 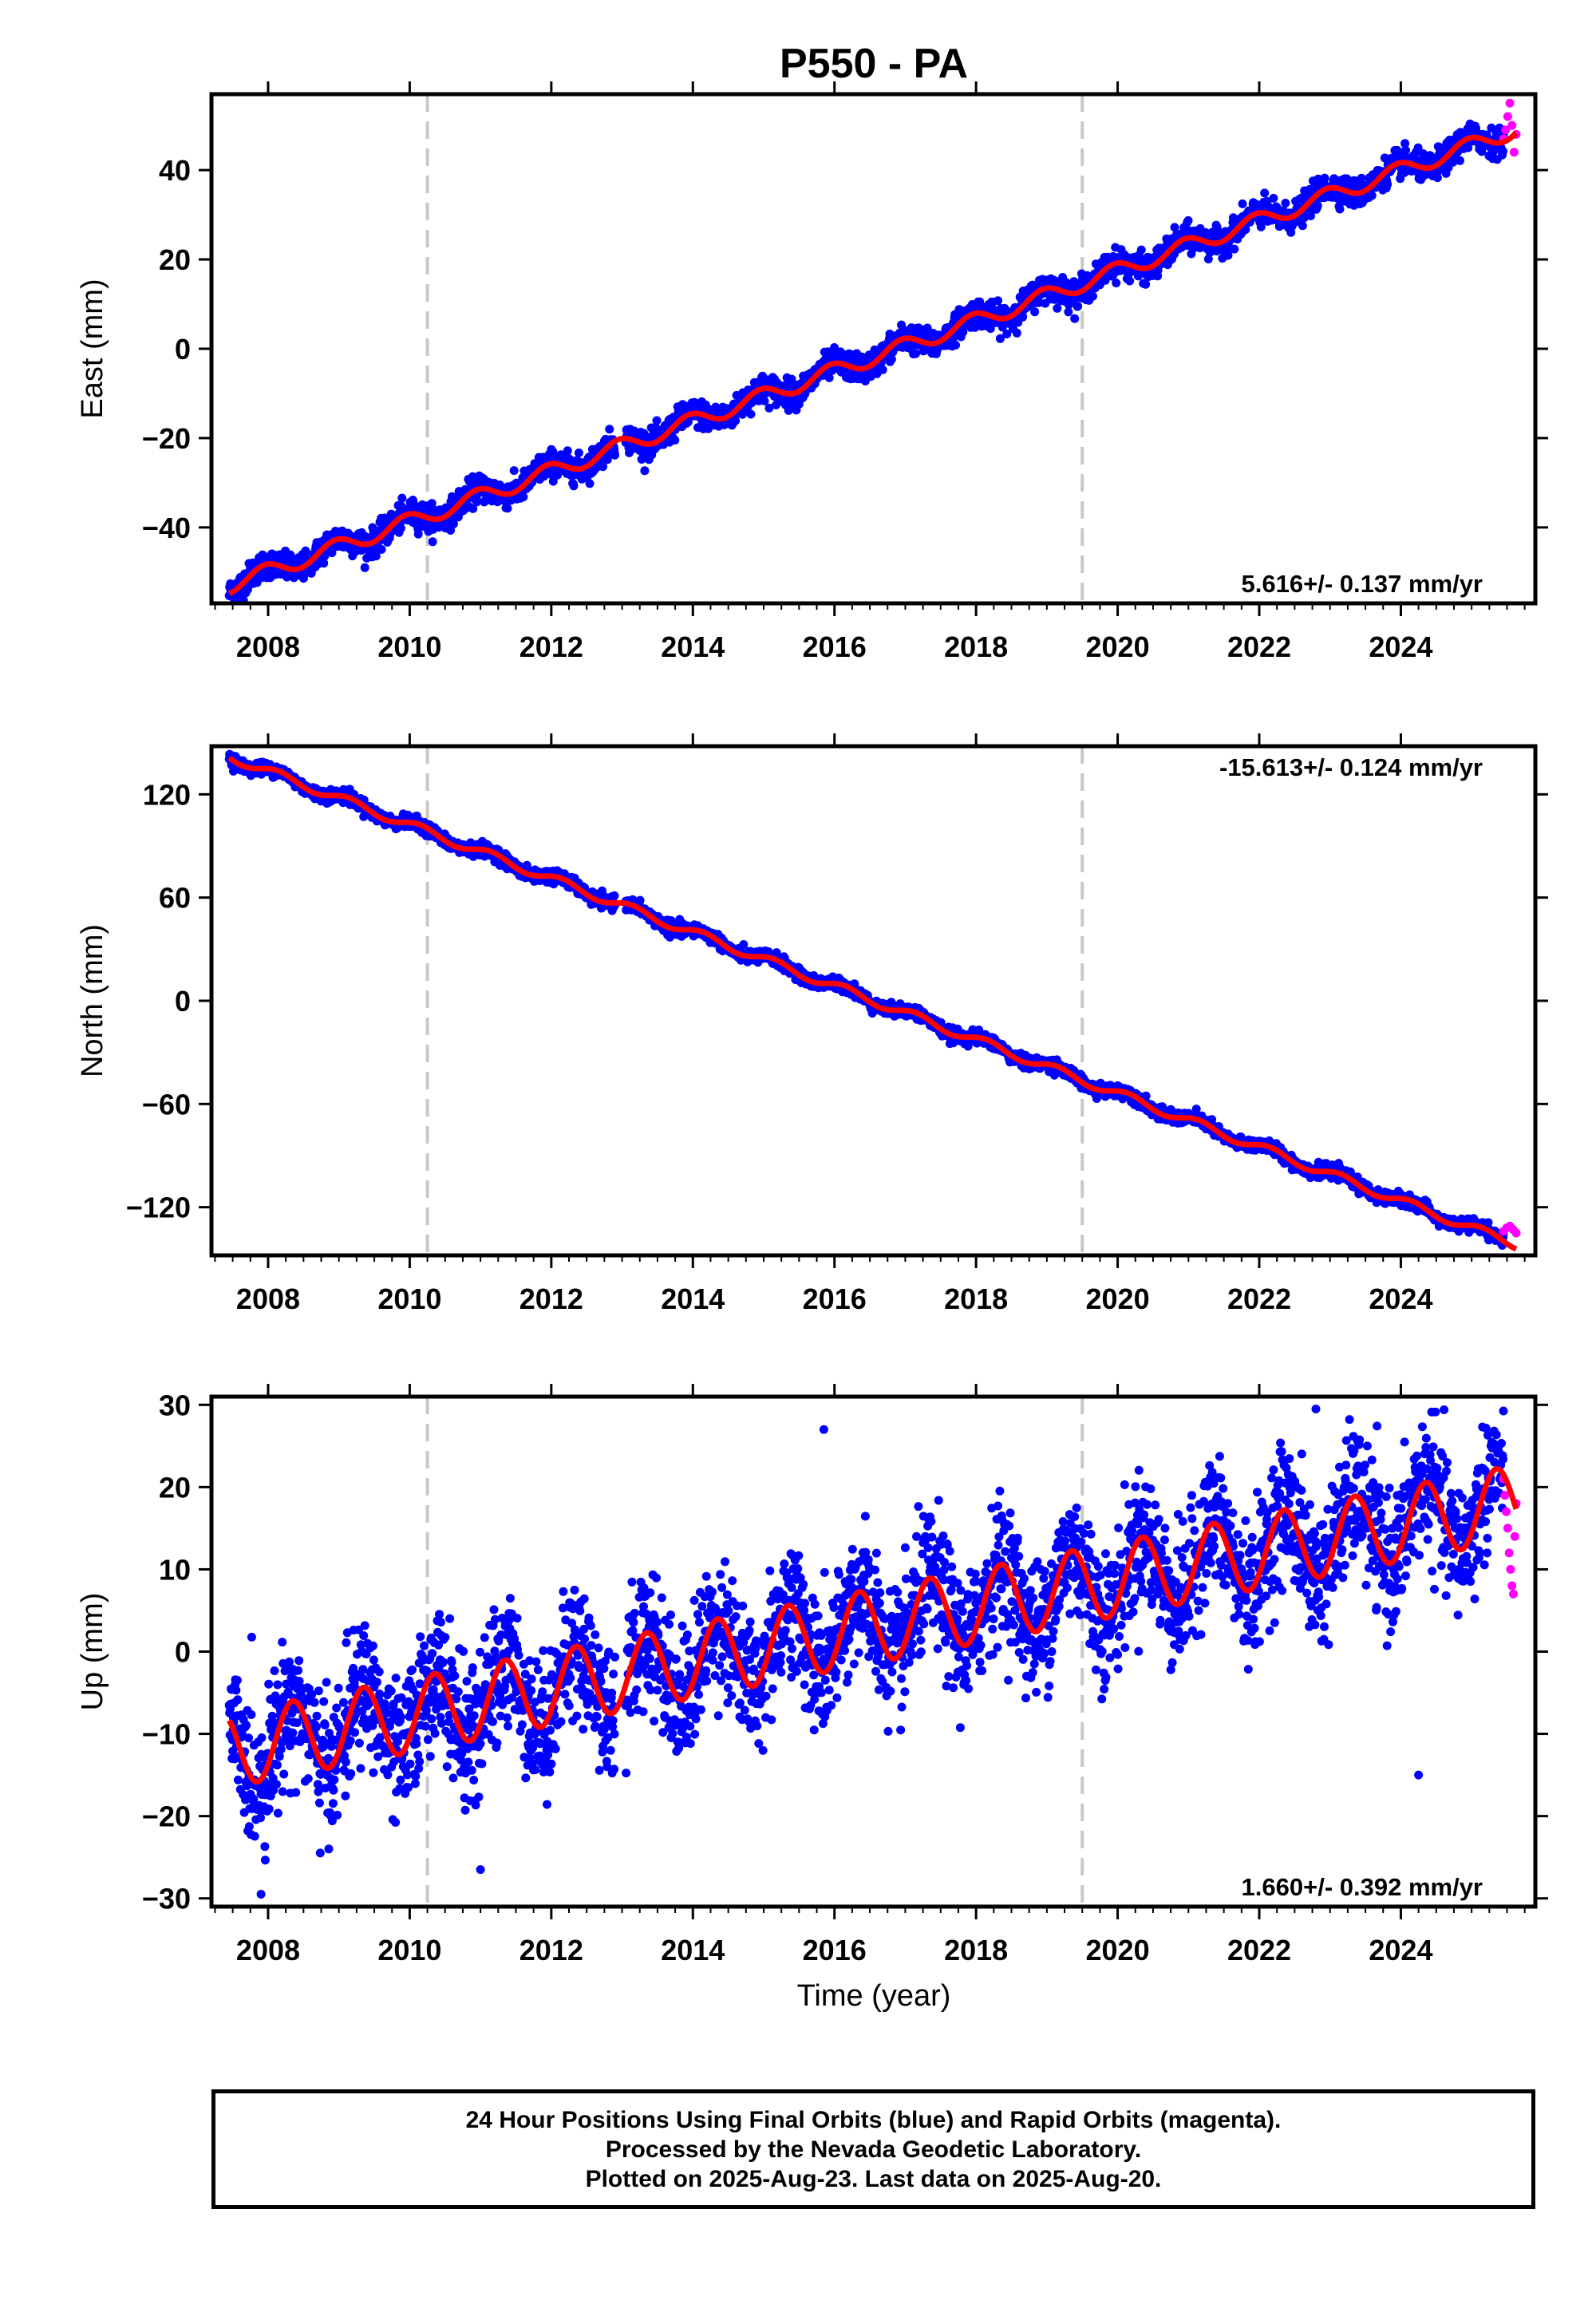 I want to click on x-tick-label: 2018, so click(x=976, y=646).